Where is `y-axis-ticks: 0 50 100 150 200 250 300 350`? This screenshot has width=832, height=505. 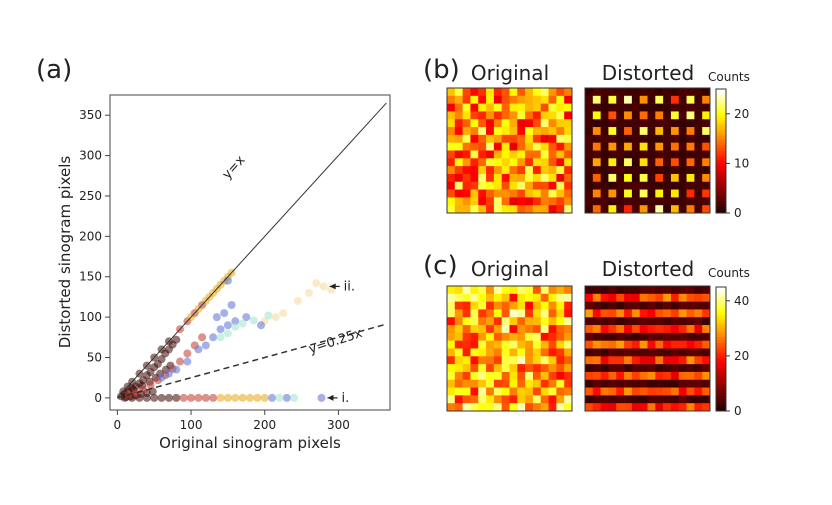
y-axis-ticks: 0 50 100 150 200 250 300 350 is located at coordinates (94, 256).